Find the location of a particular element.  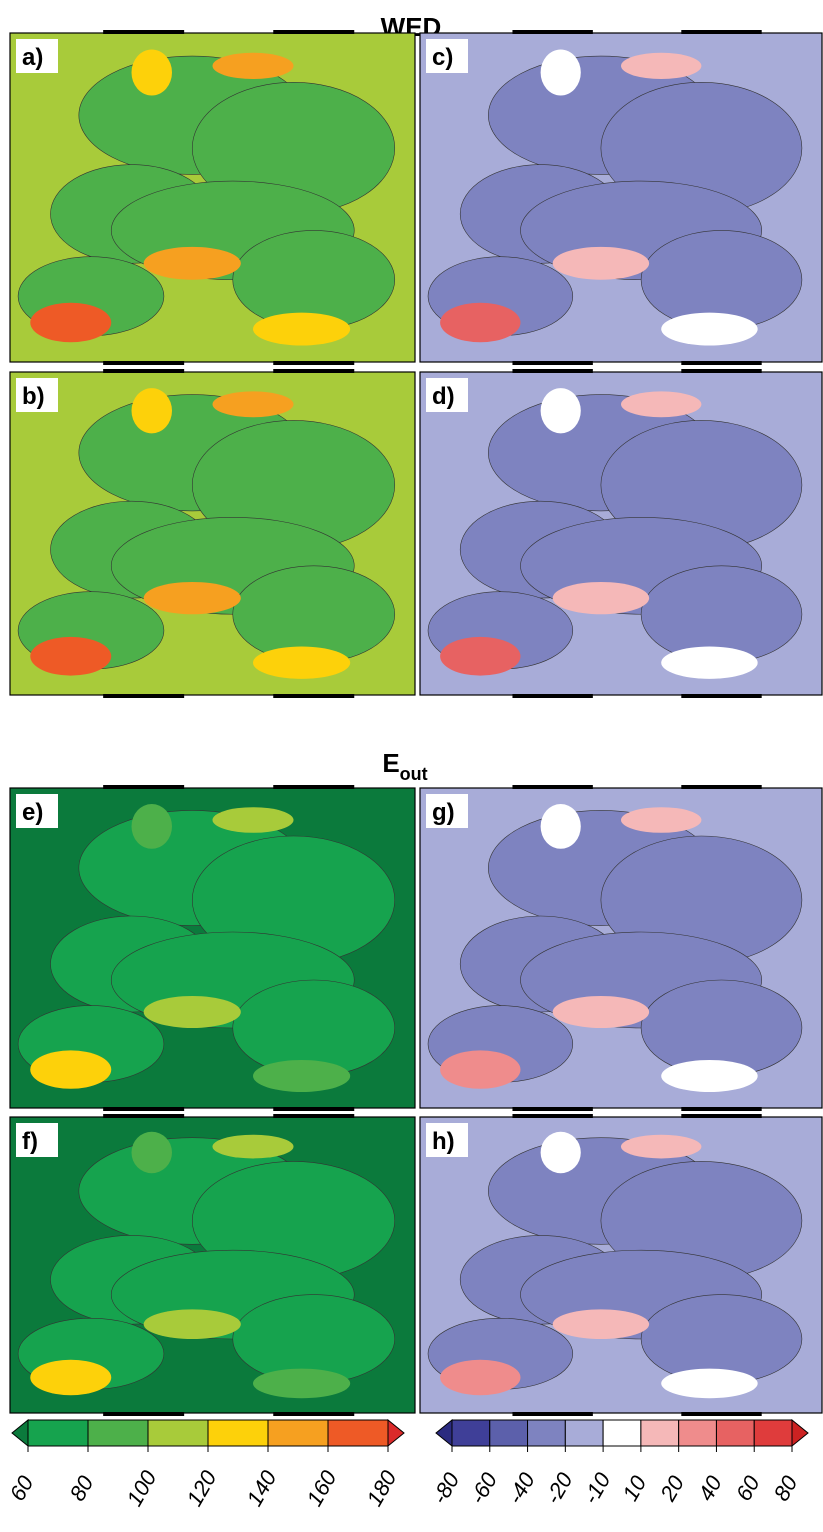

colorbar-tick-label: -60 is located at coordinates (484, 1488).